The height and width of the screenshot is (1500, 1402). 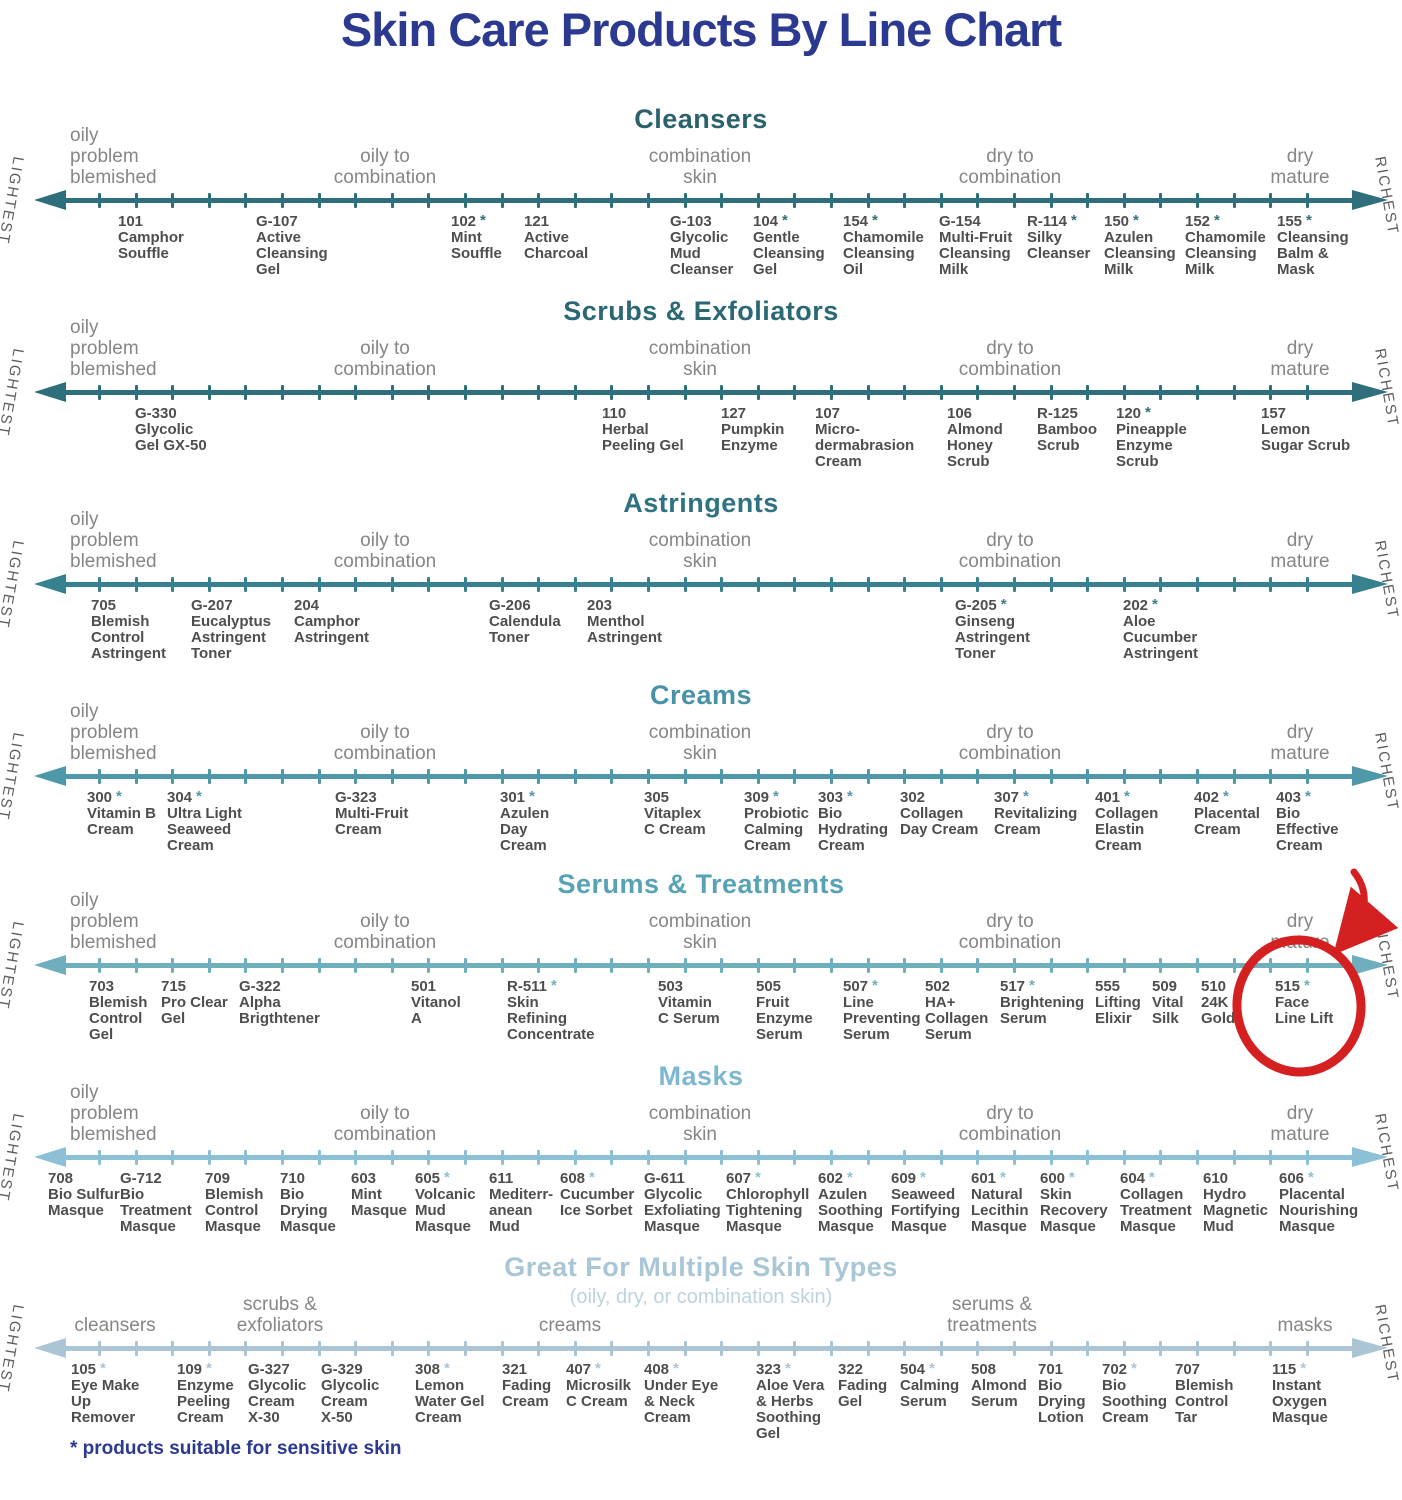 What do you see at coordinates (1227, 813) in the screenshot?
I see `product-label: 402 * Placental Cream` at bounding box center [1227, 813].